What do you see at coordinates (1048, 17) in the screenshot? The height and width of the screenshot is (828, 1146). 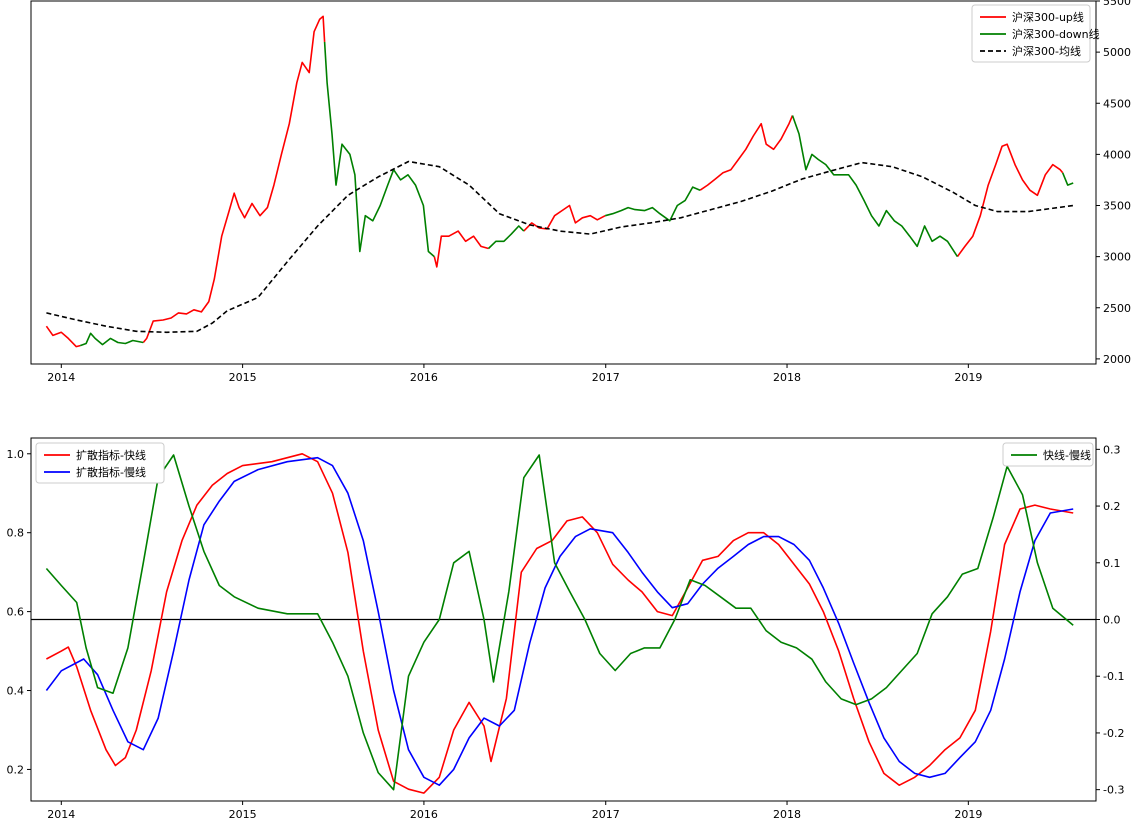 I see `legend-label: 沪深300-up线` at bounding box center [1048, 17].